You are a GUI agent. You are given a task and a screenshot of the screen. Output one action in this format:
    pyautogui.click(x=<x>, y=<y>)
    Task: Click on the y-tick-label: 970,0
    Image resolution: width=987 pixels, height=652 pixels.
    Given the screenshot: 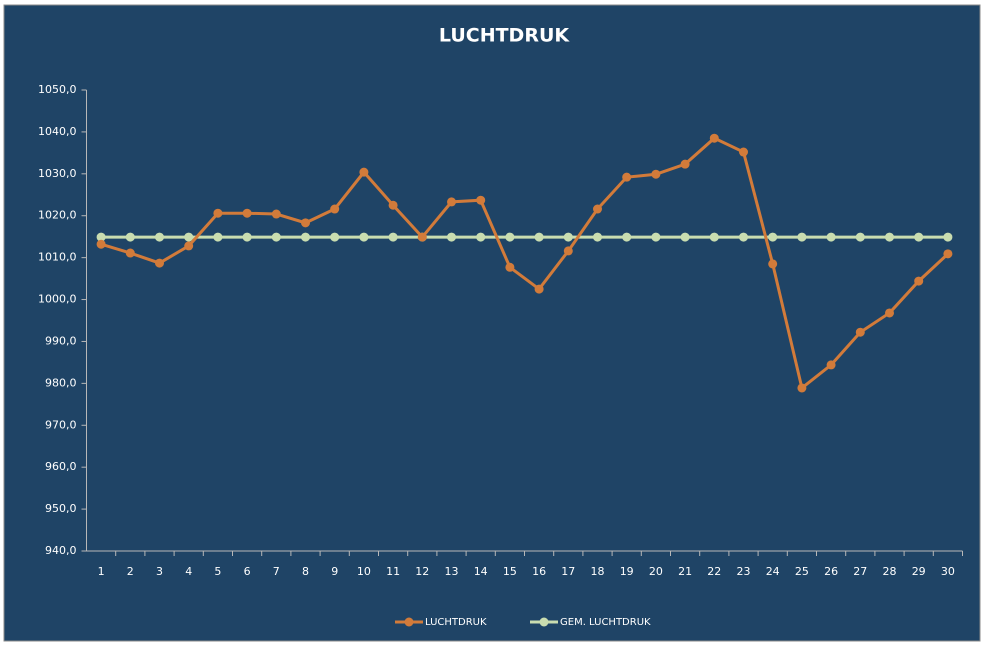 What is the action you would take?
    pyautogui.click(x=61, y=424)
    